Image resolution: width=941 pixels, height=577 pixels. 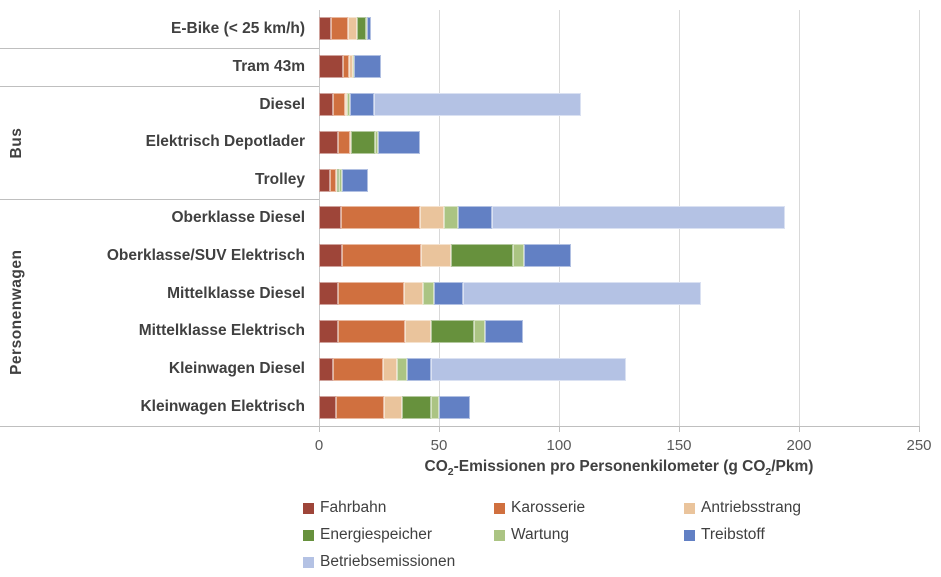 I want to click on category-row: Oberklasse/SUV Elektrisch, so click(x=159, y=256).